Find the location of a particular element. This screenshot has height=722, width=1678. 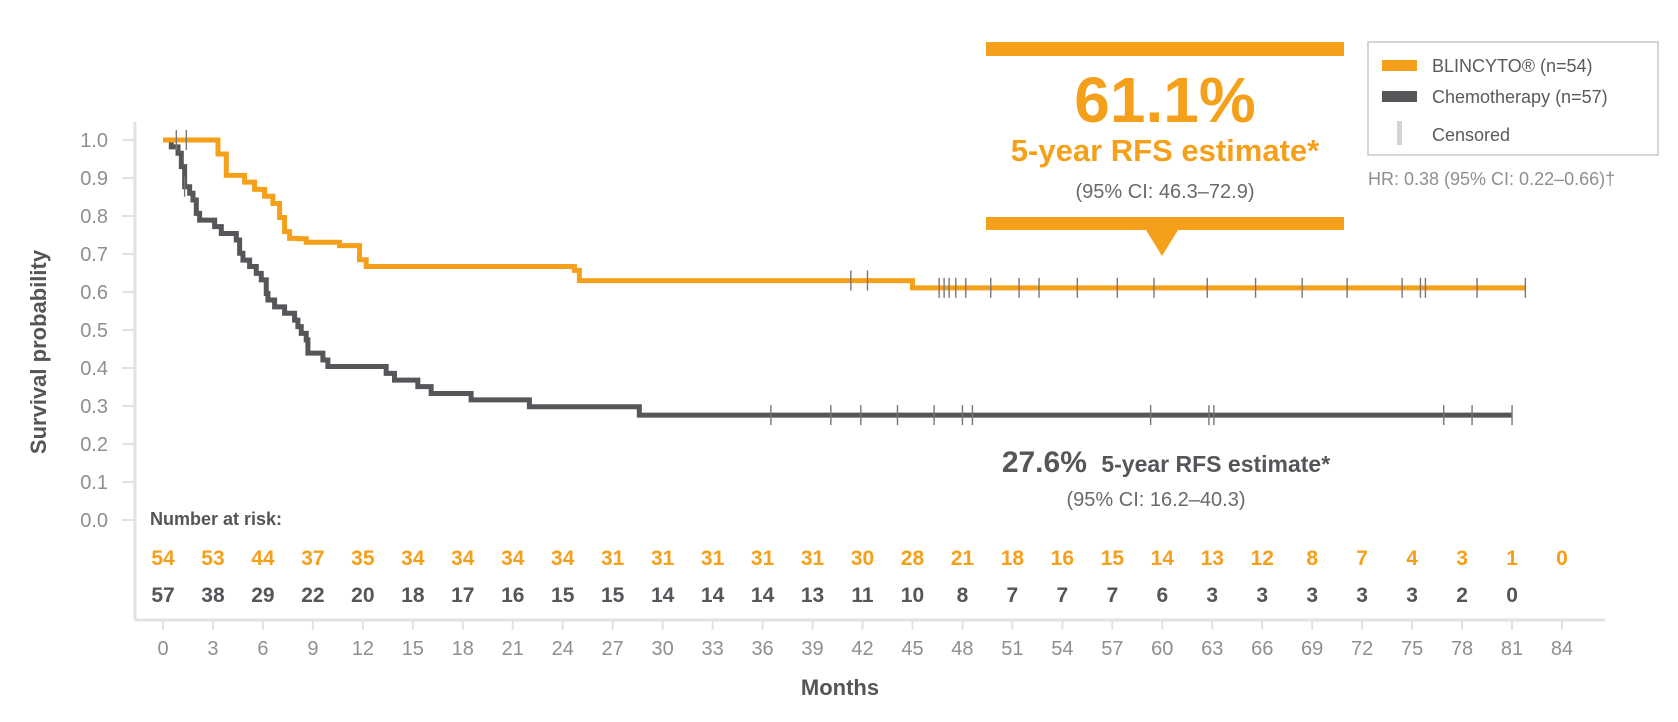

callout-estimate: 5-year RFS estimate* is located at coordinates (1165, 150).